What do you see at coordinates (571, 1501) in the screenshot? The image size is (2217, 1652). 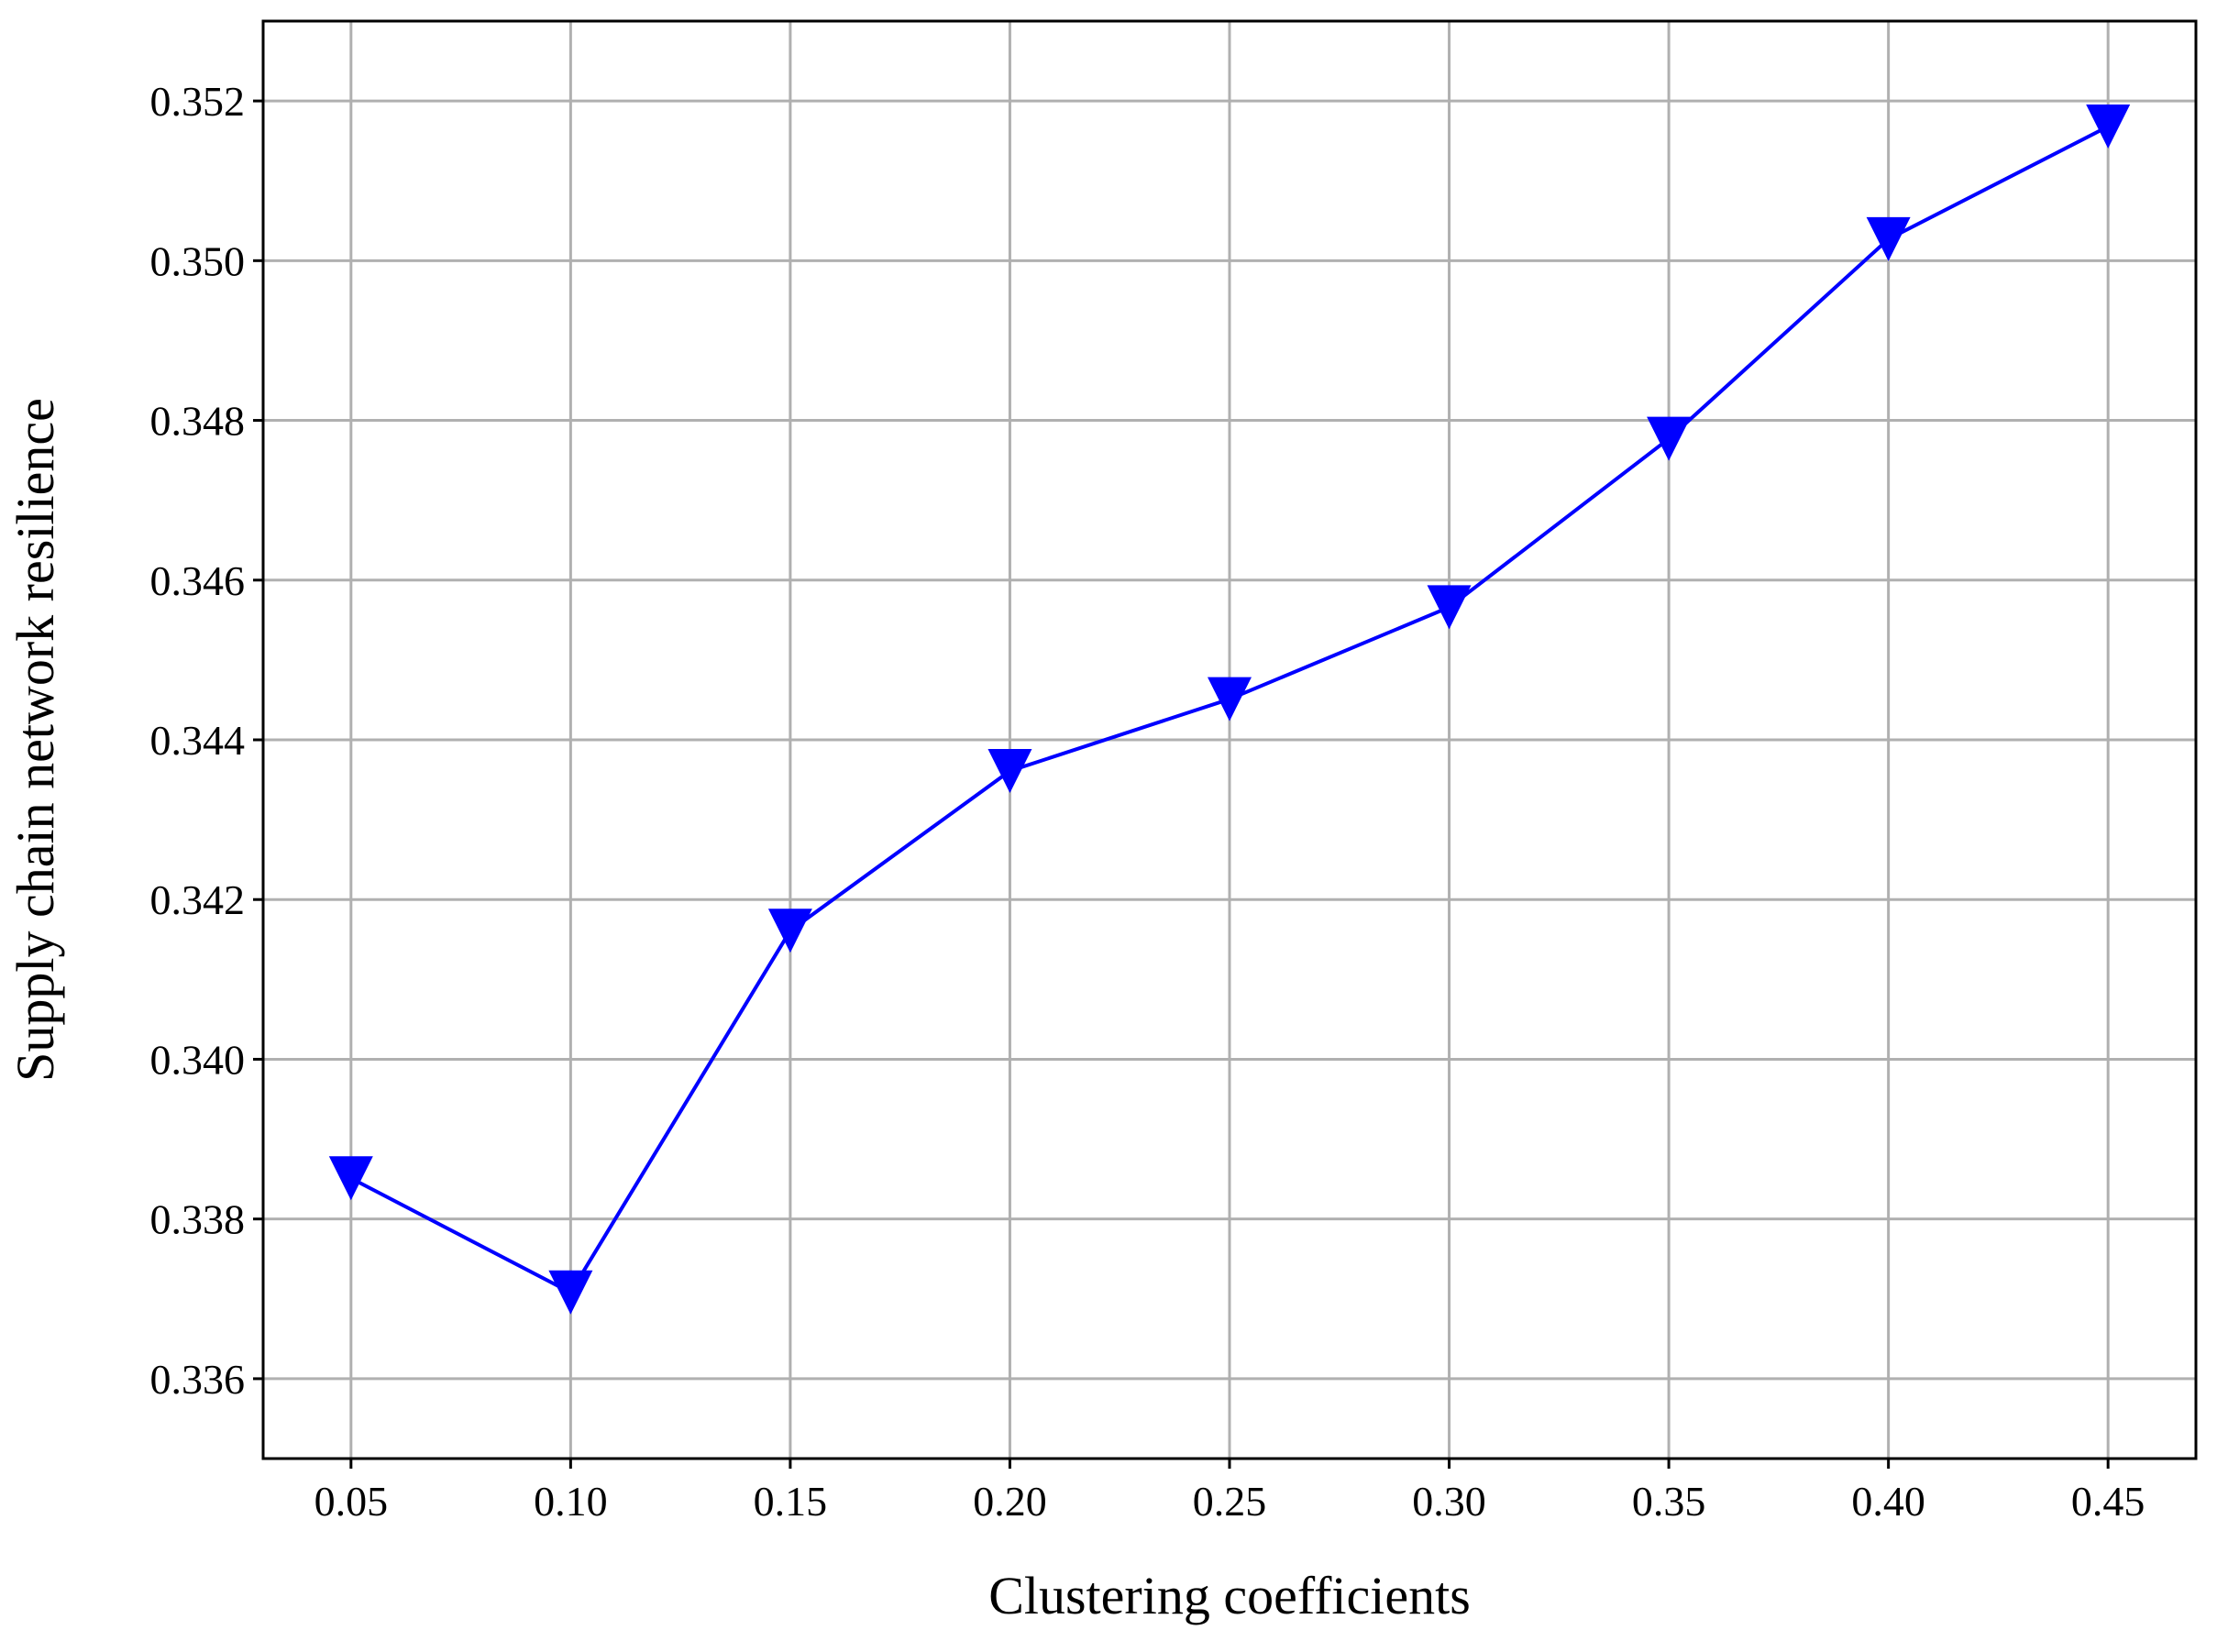 I see `x-tick-label: 0.10` at bounding box center [571, 1501].